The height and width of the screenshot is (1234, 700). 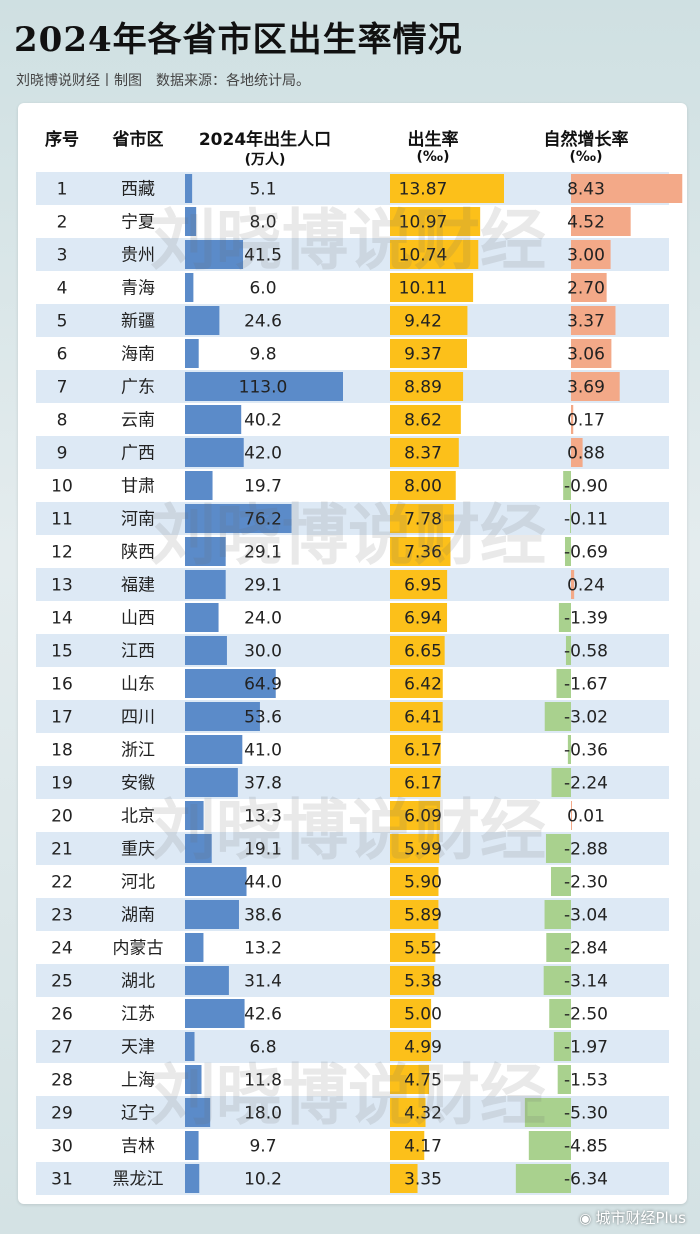 I want to click on rate-label: 8.37, so click(x=423, y=454).